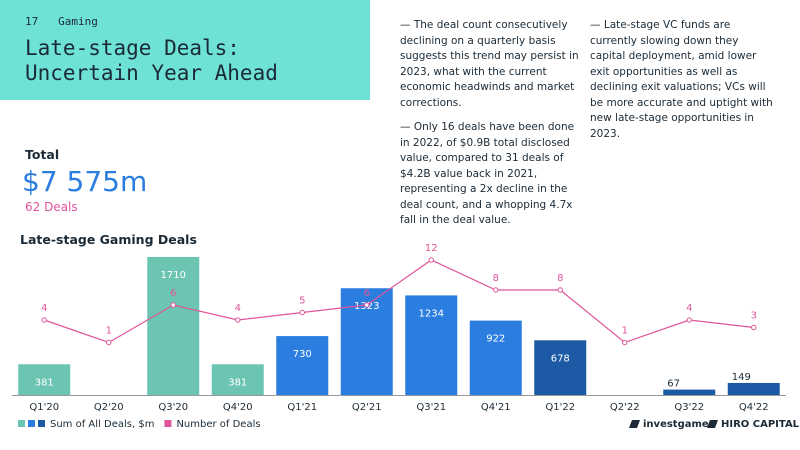 This screenshot has height=450, width=800. What do you see at coordinates (673, 384) in the screenshot?
I see `bar-label: 67` at bounding box center [673, 384].